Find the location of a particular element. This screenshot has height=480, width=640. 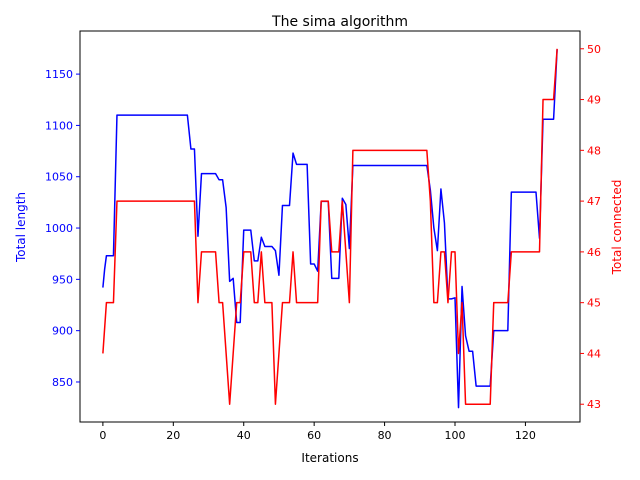

left-y-axis-title: Total length is located at coordinates (21, 227).